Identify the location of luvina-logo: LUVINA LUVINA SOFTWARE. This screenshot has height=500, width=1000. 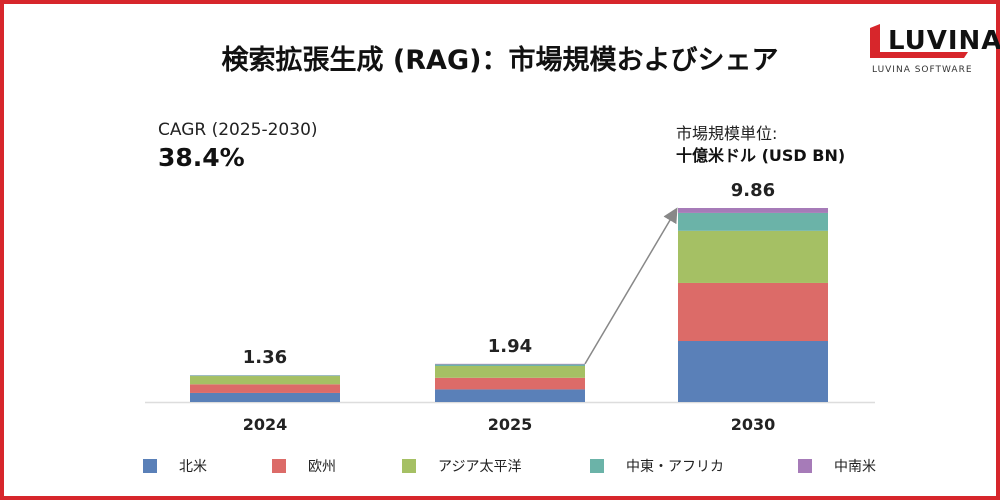
(934, 52).